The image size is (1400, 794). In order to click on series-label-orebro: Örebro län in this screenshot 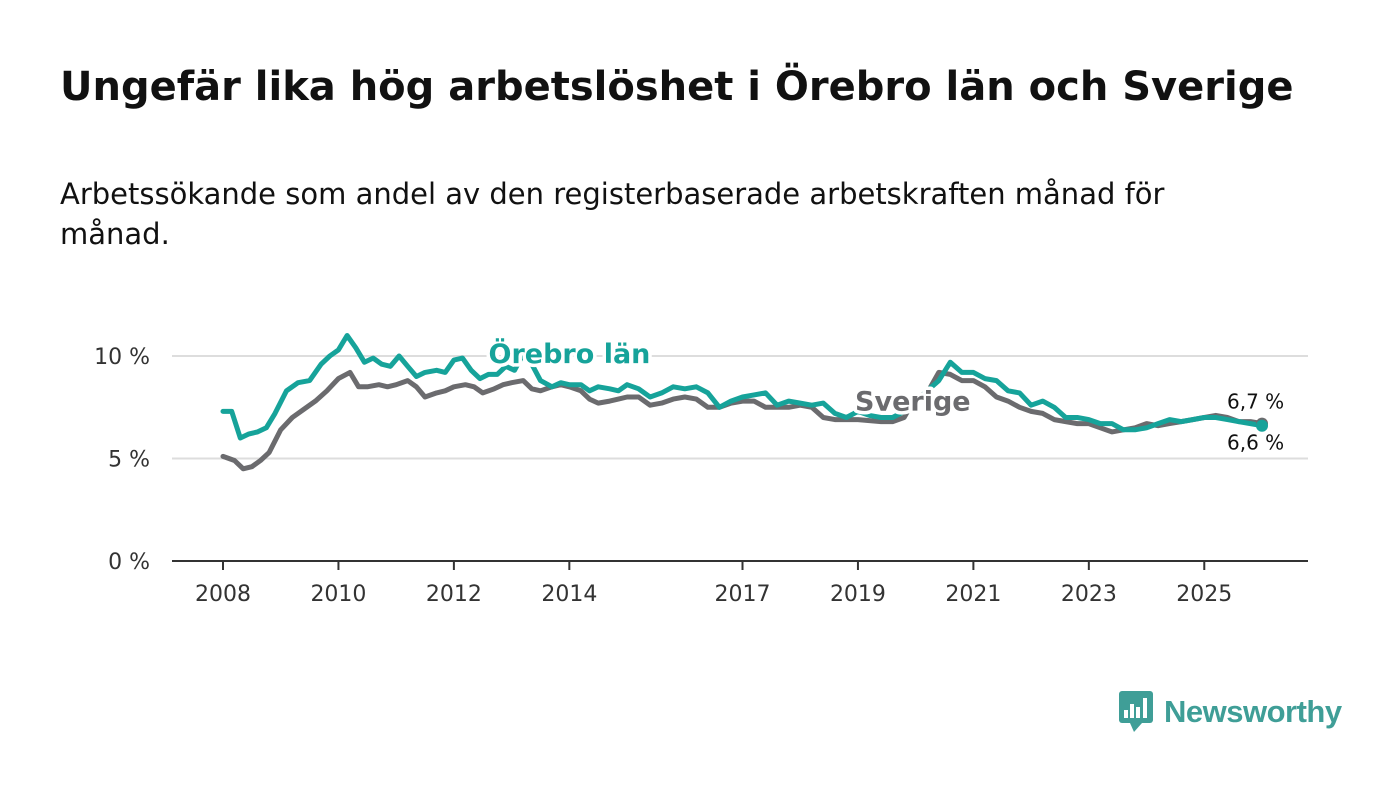, I will do `click(570, 353)`.